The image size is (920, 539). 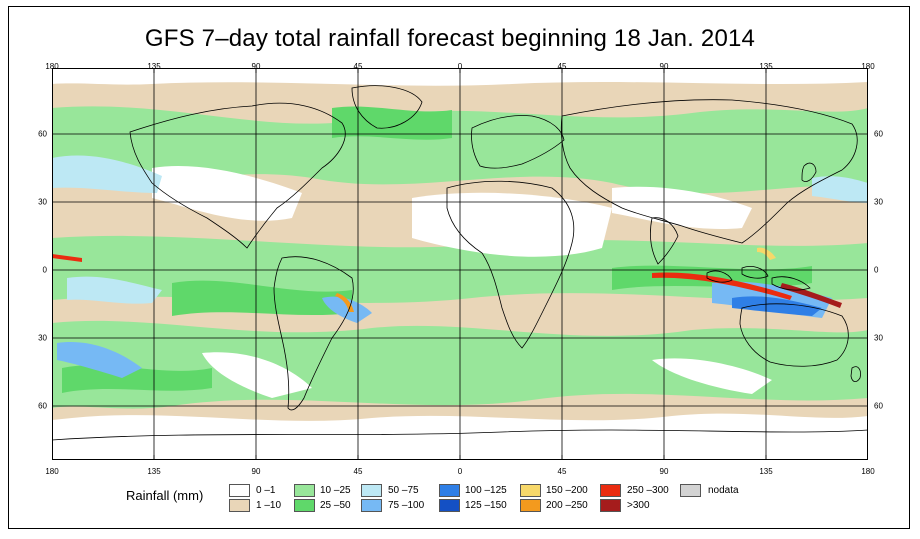 What do you see at coordinates (486, 490) in the screenshot?
I see `legend-label: 100 –125` at bounding box center [486, 490].